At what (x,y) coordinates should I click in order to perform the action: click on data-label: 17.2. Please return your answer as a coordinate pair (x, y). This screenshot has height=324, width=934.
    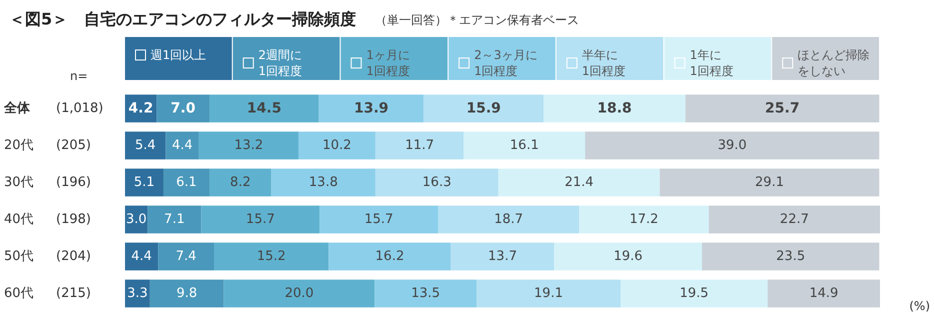
    Looking at the image, I should click on (643, 219).